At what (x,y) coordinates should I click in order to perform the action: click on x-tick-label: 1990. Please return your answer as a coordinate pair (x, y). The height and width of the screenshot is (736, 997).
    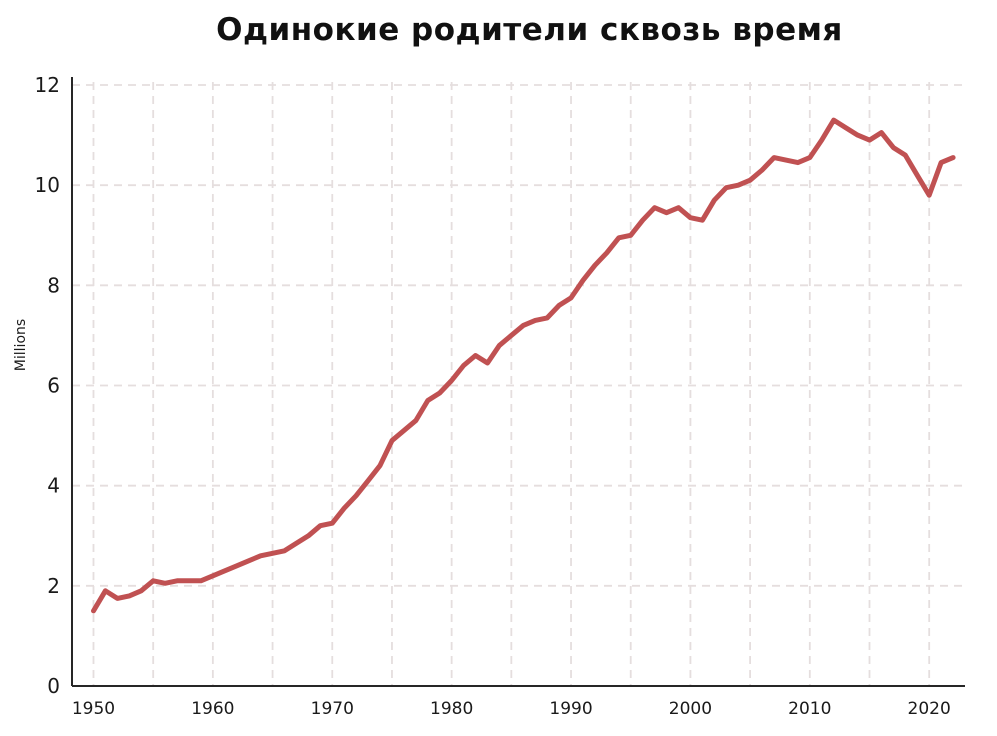
    Looking at the image, I should click on (570, 709).